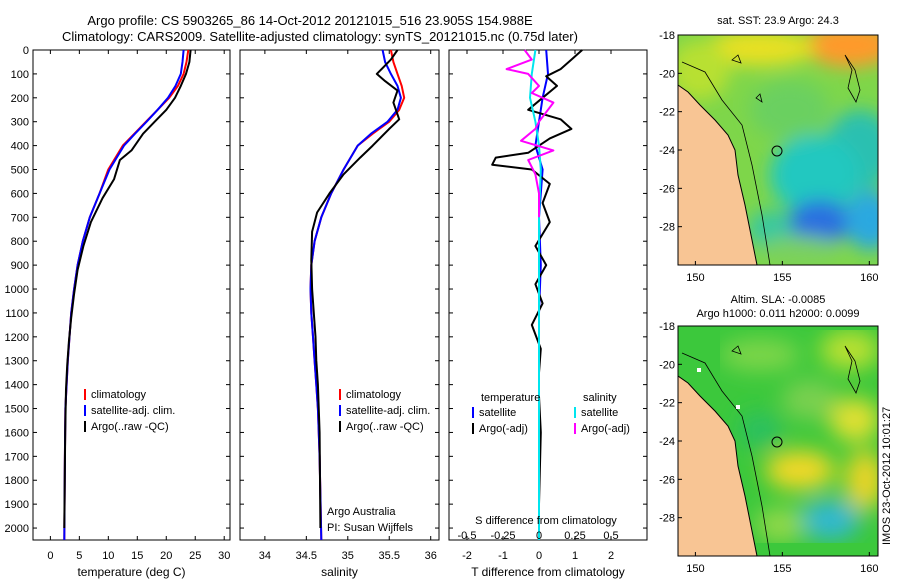 The image size is (900, 580). Describe the element at coordinates (20, 266) in the screenshot. I see `y-tick-label: 900` at that location.